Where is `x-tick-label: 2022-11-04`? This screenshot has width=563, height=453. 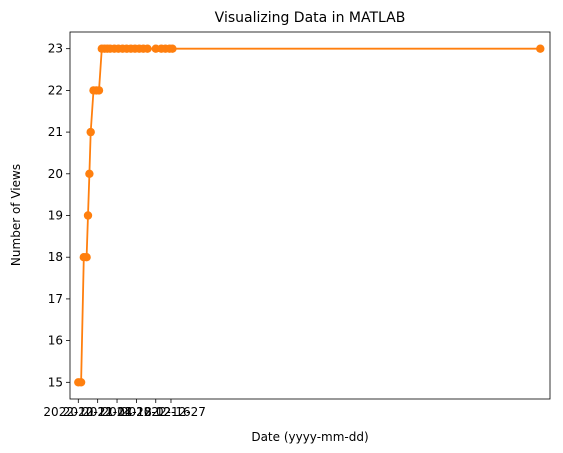 x-tick-label: 2022-11-04 is located at coordinates (98, 412).